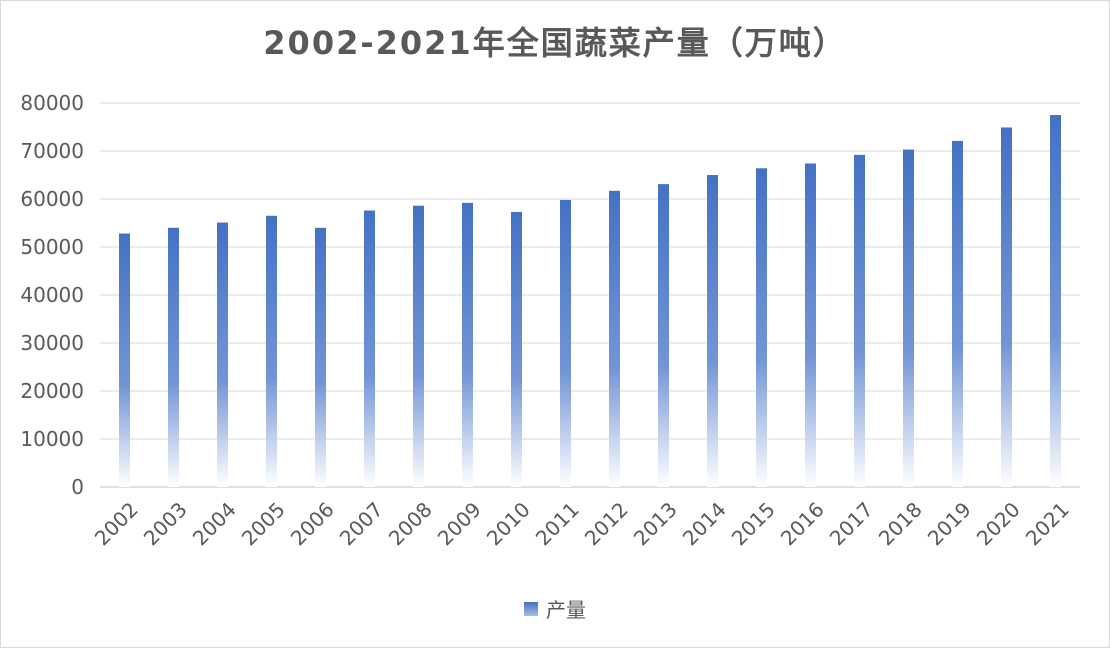 The image size is (1110, 648). I want to click on bar-2004, so click(222, 354).